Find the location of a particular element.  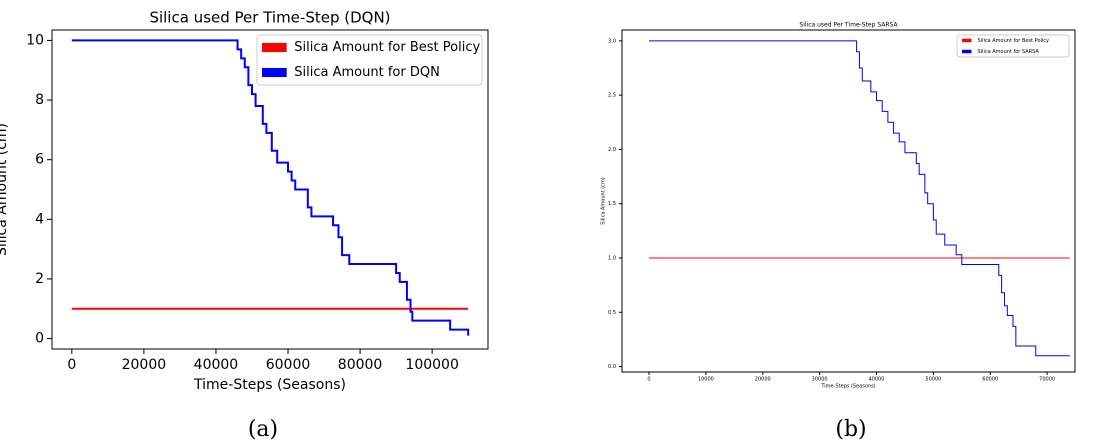

y-tick-label: 4 is located at coordinates (39, 219).